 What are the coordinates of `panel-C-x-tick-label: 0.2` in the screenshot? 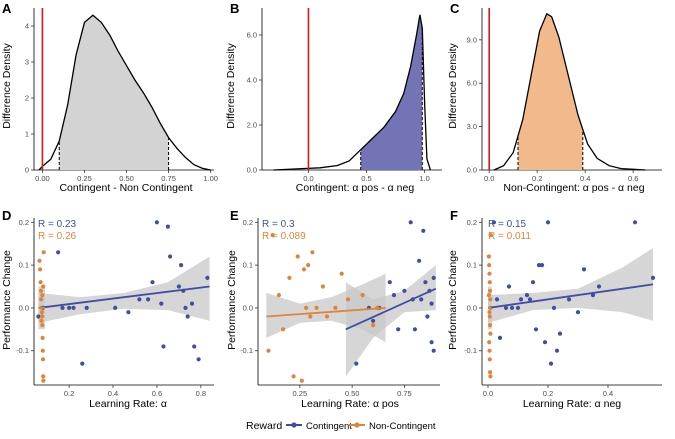 It's located at (537, 178).